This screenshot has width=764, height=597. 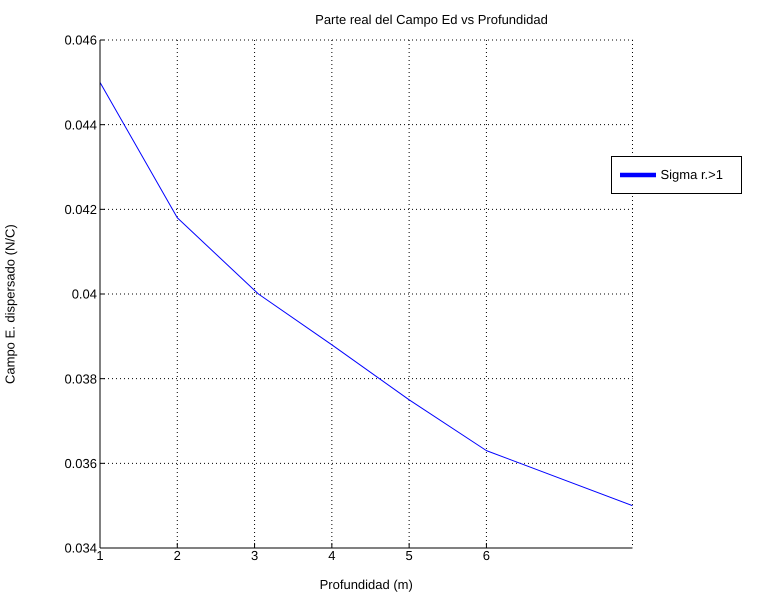 What do you see at coordinates (431, 19) in the screenshot?
I see `chart-title: Parte real del Campo Ed vs Profundidad` at bounding box center [431, 19].